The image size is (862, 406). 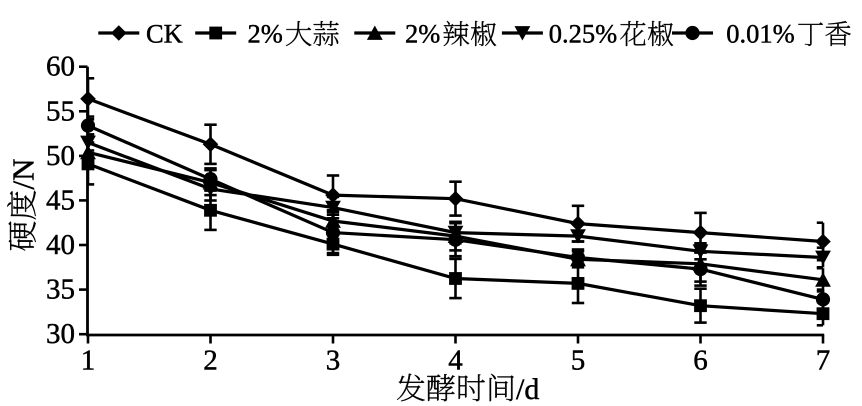 I want to click on svg-text: 35, so click(x=60, y=290).